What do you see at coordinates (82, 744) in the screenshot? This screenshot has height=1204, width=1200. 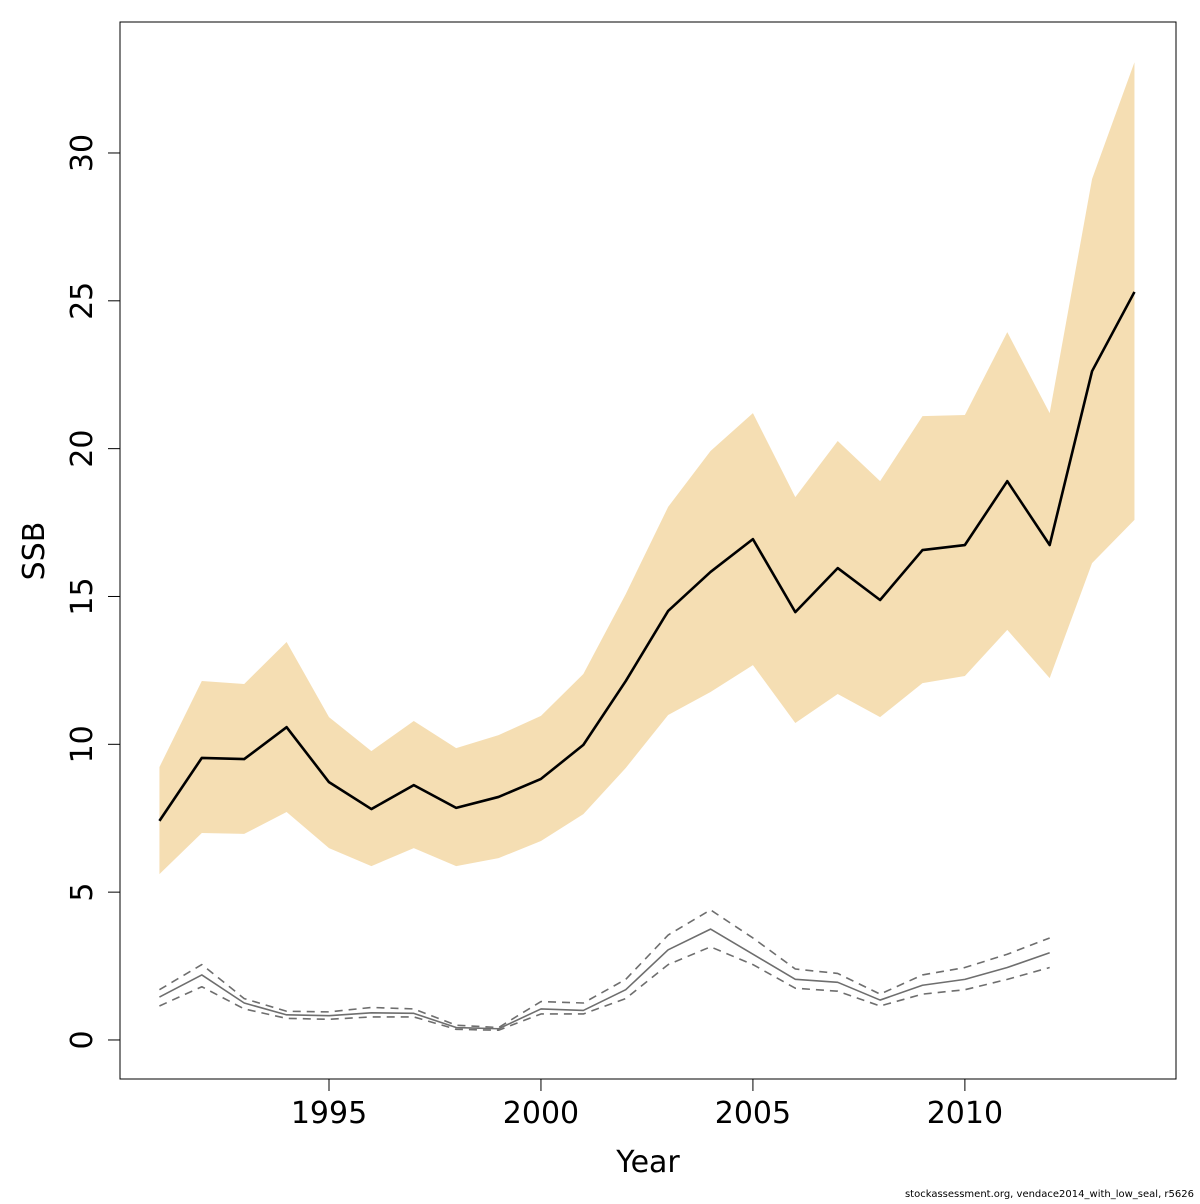 I see `y-tick-label: 10` at bounding box center [82, 744].